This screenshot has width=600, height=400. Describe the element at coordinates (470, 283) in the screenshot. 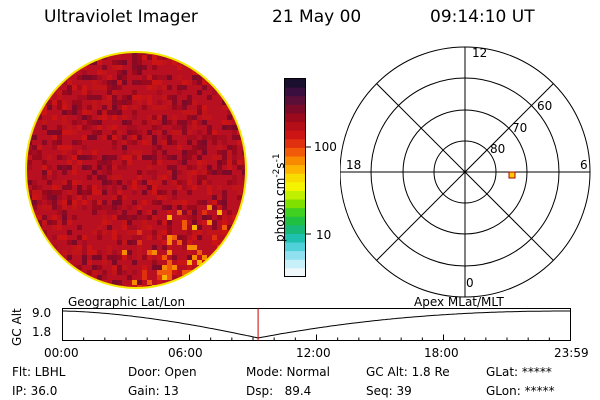

I see `polar-label-0: 0` at that location.